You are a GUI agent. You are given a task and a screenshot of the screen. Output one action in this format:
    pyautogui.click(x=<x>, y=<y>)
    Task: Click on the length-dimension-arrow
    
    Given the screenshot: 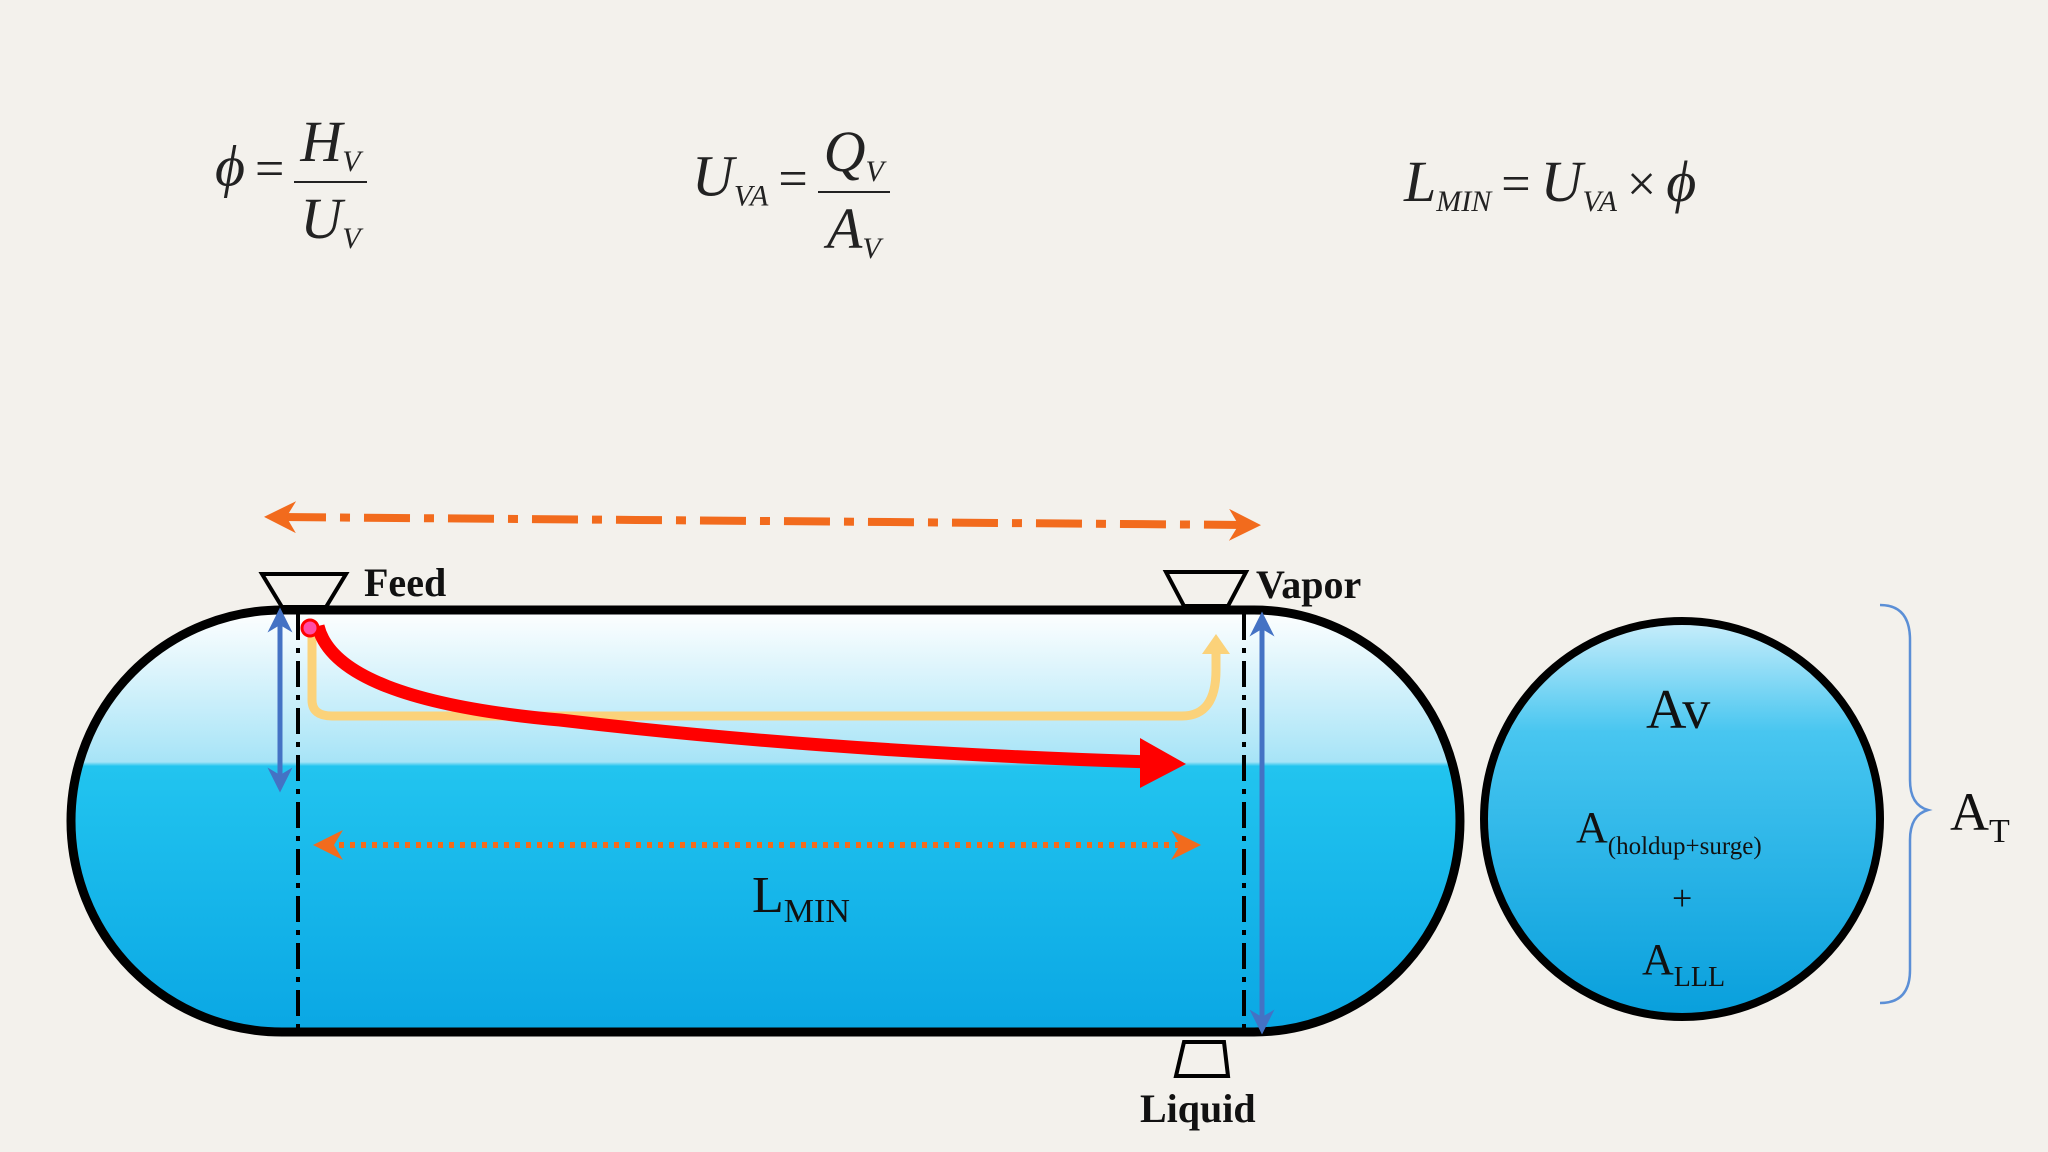 What is the action you would take?
    pyautogui.click(x=762, y=521)
    